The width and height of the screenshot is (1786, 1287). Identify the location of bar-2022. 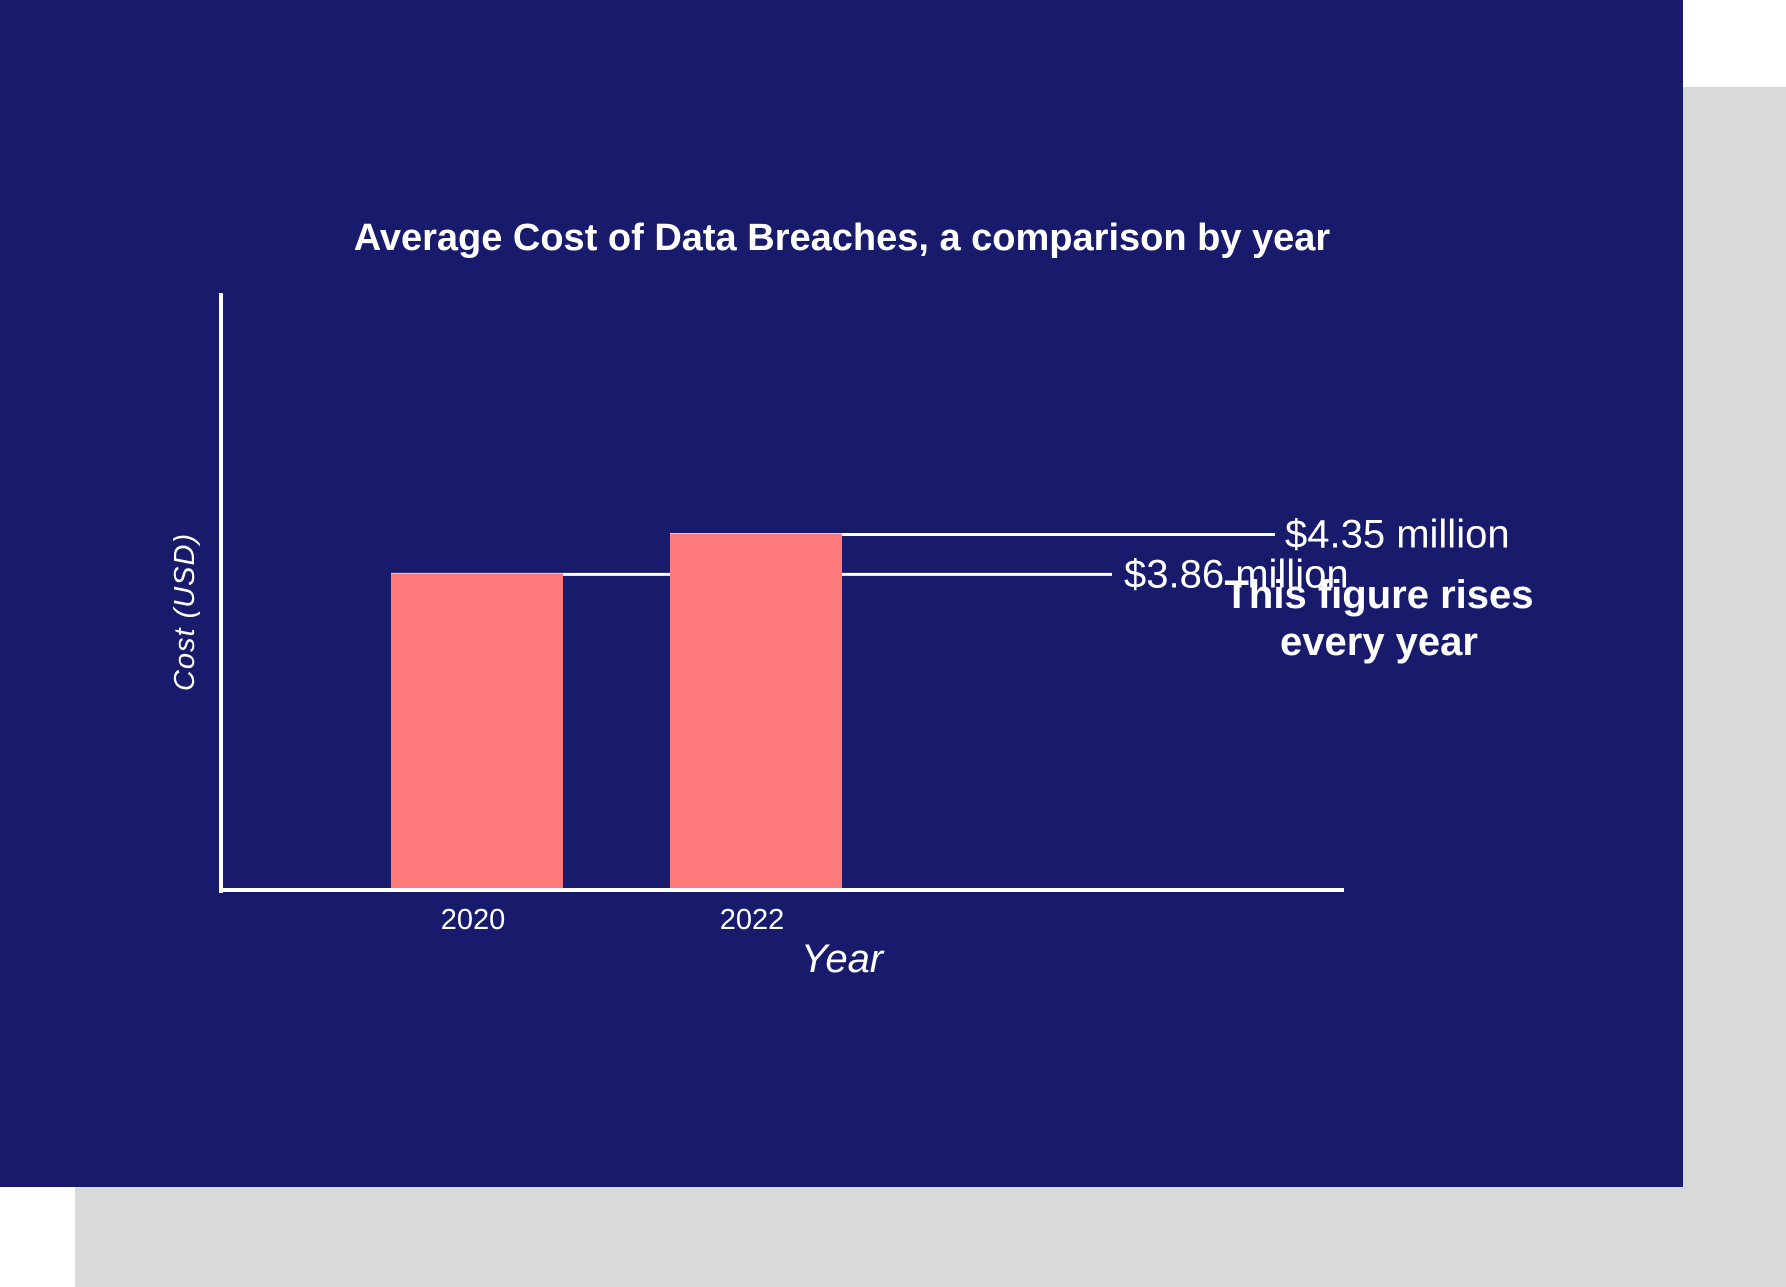
(756, 710).